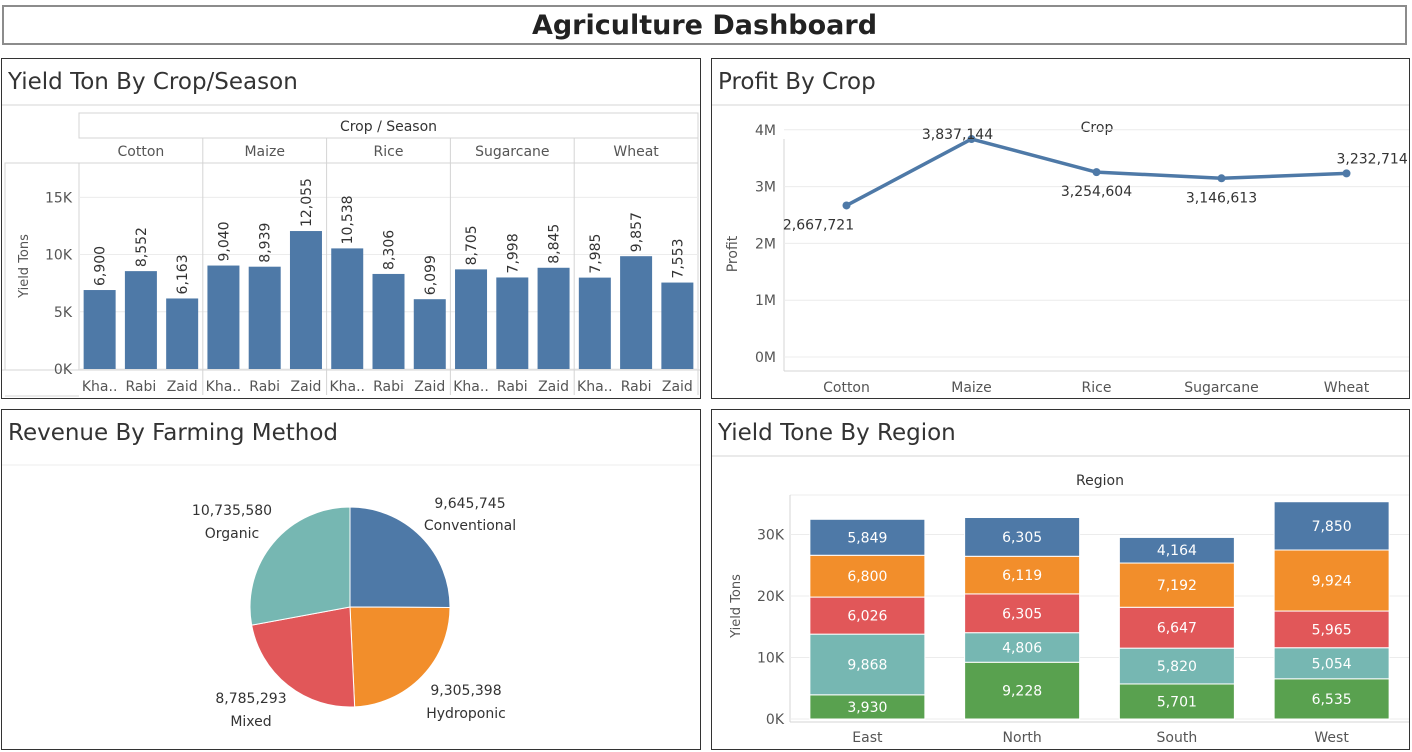 The width and height of the screenshot is (1412, 752). Describe the element at coordinates (264, 152) in the screenshot. I see `group-label-maize: Maize` at that location.